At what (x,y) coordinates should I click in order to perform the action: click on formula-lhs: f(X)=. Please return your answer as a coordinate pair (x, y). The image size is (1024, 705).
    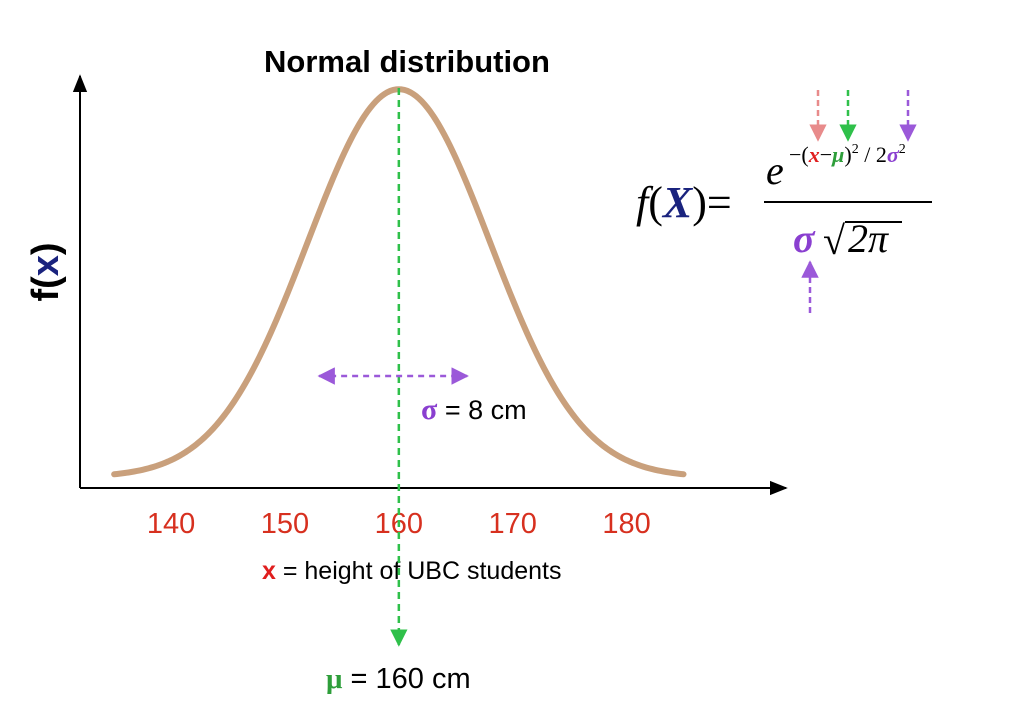
    Looking at the image, I should click on (684, 202).